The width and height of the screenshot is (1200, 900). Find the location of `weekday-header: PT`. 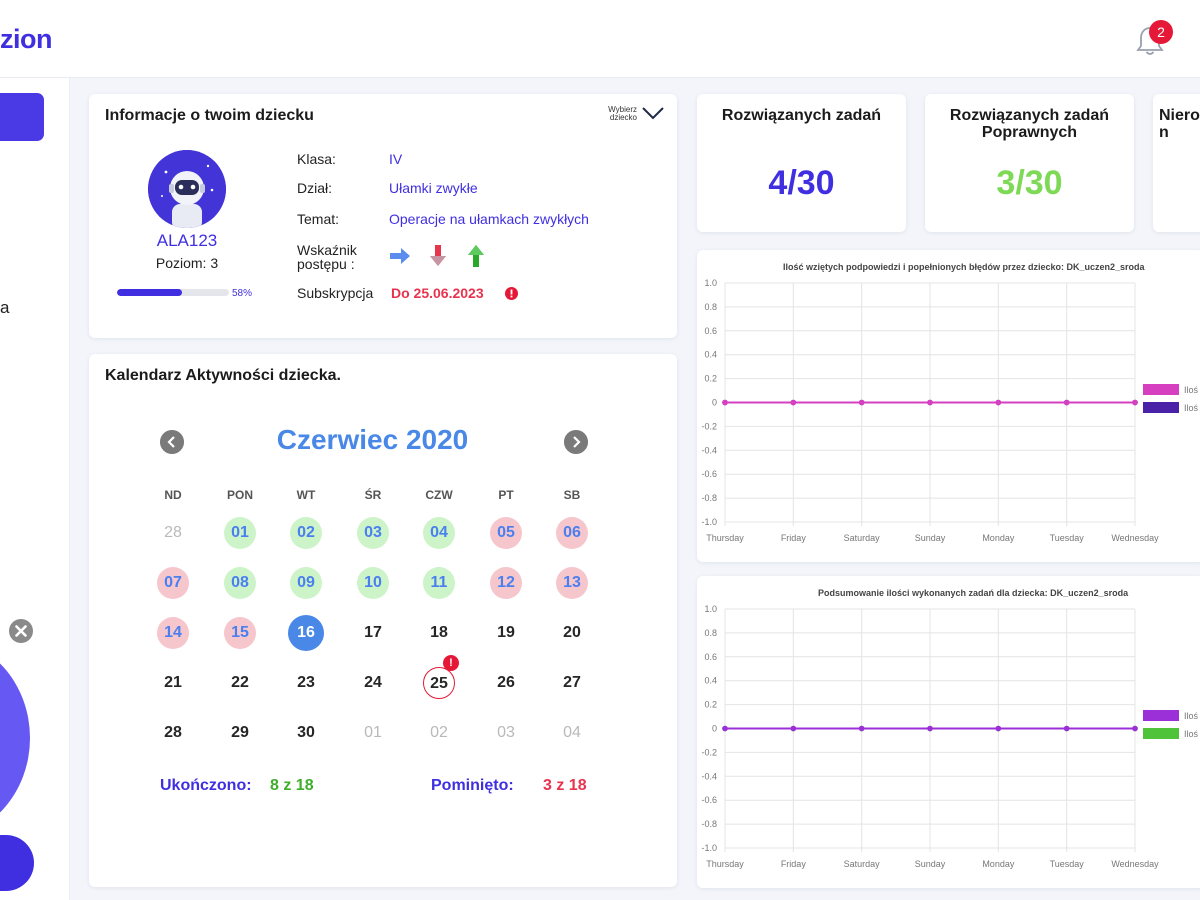

weekday-header: PT is located at coordinates (506, 495).